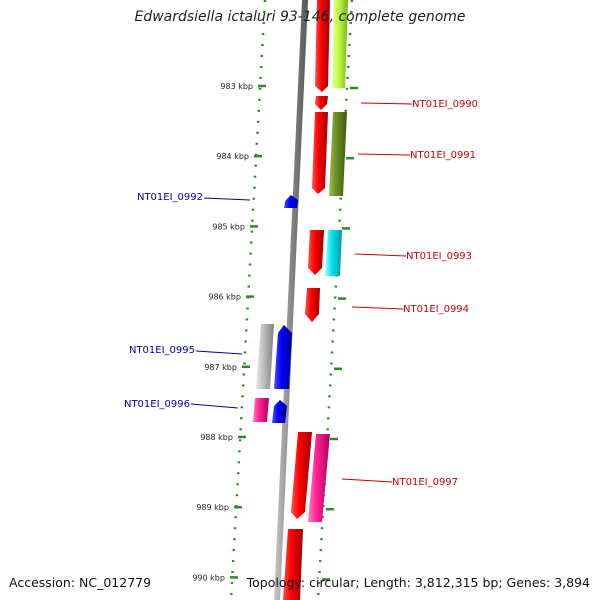 Image resolution: width=600 pixels, height=600 pixels. I want to click on gene-label: NT01EI_0990, so click(445, 104).